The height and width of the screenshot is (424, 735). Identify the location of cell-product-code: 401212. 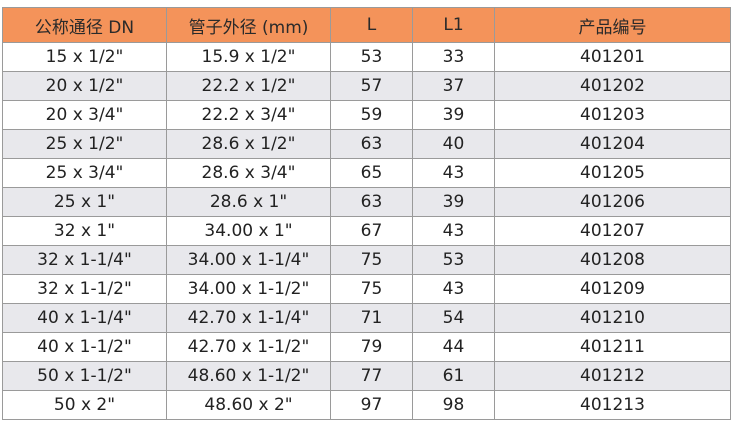
(612, 376).